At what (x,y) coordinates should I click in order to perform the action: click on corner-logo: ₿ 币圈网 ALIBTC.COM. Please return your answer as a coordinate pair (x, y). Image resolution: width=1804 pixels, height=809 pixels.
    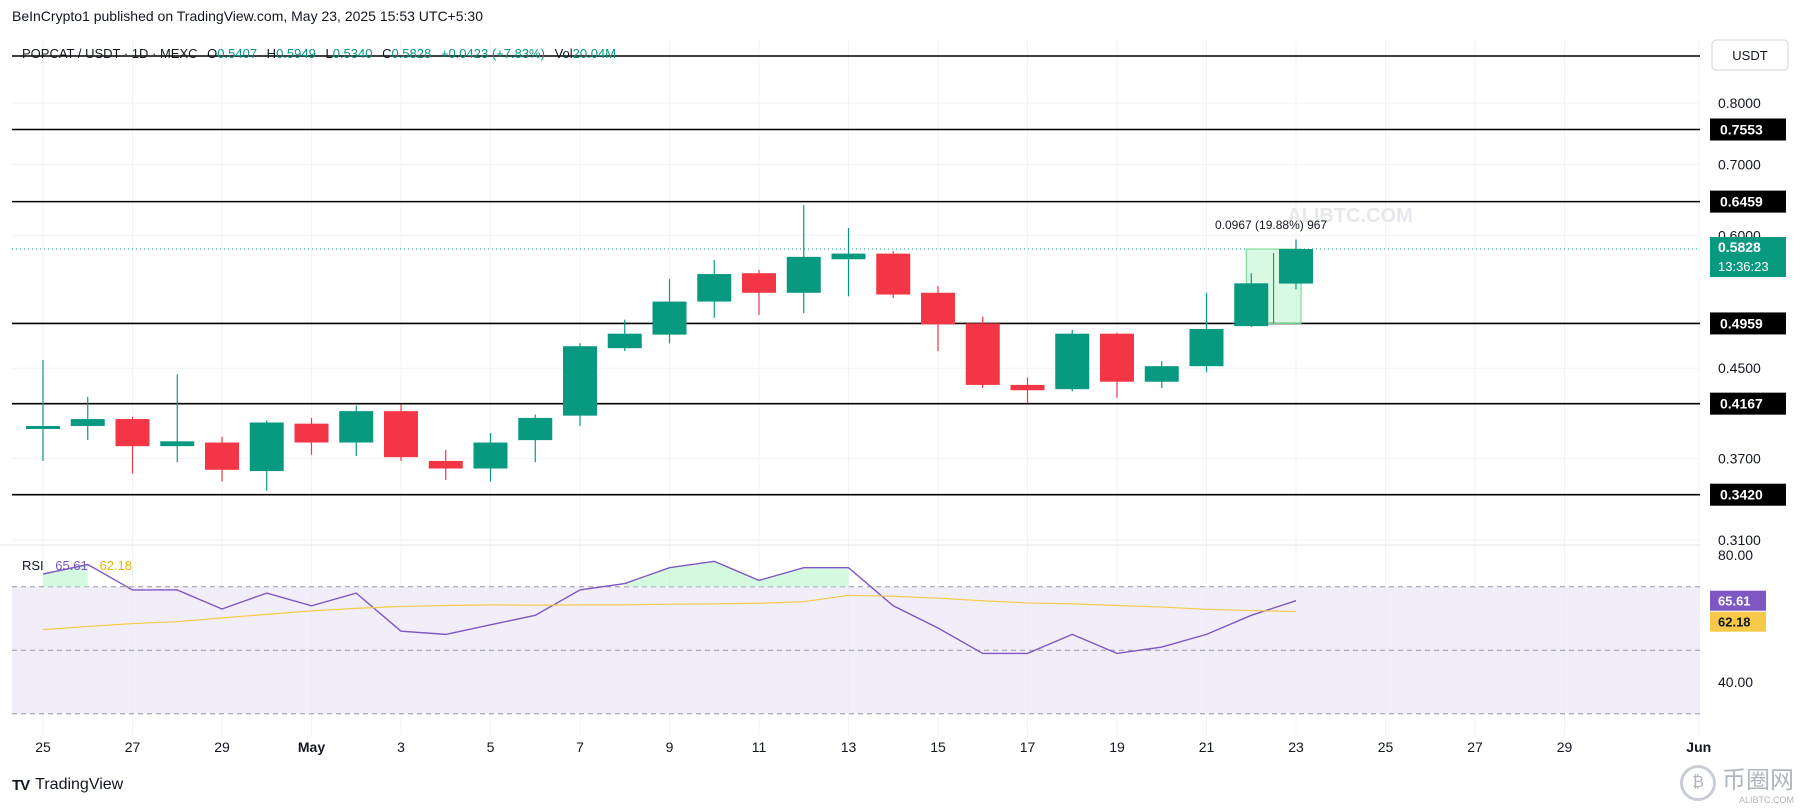
    Looking at the image, I should click on (1737, 782).